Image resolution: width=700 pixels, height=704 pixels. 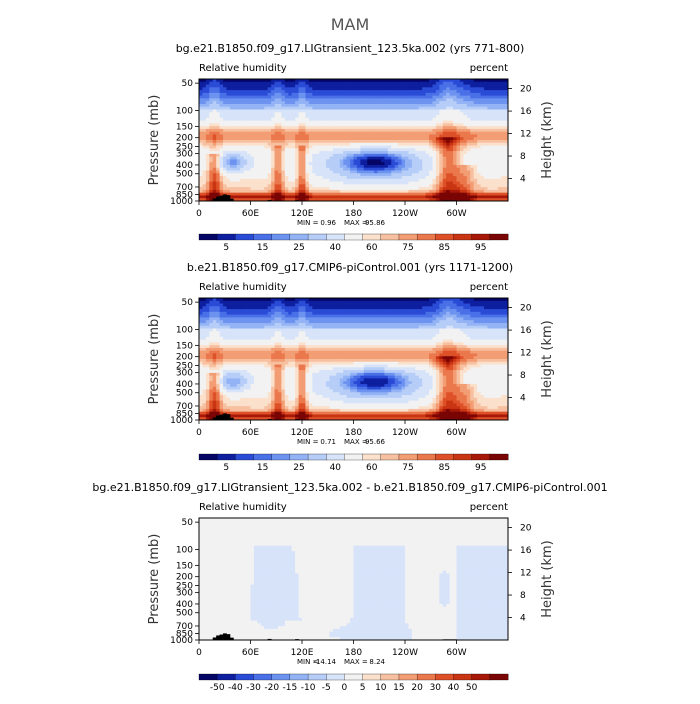 I want to click on x-tick-label: 0, so click(x=199, y=214).